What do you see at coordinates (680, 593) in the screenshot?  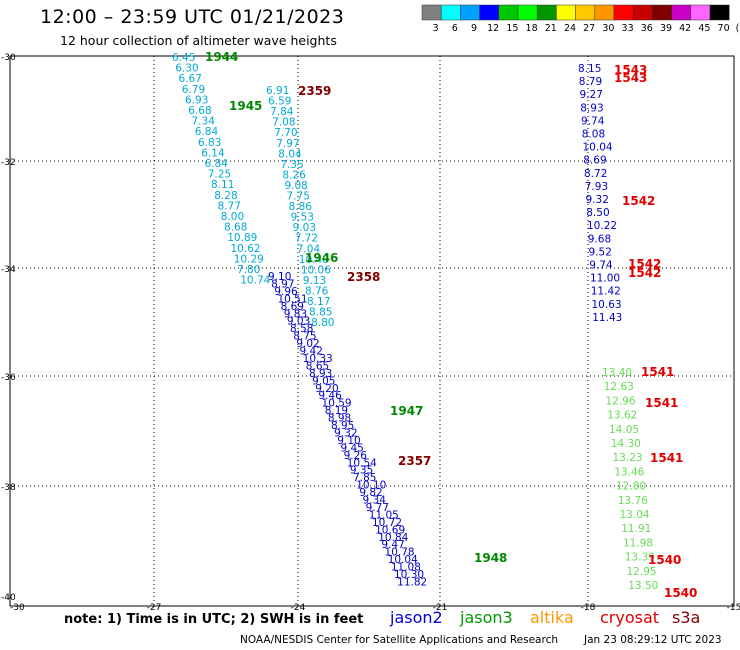 I see `pass-time-label: 1540` at bounding box center [680, 593].